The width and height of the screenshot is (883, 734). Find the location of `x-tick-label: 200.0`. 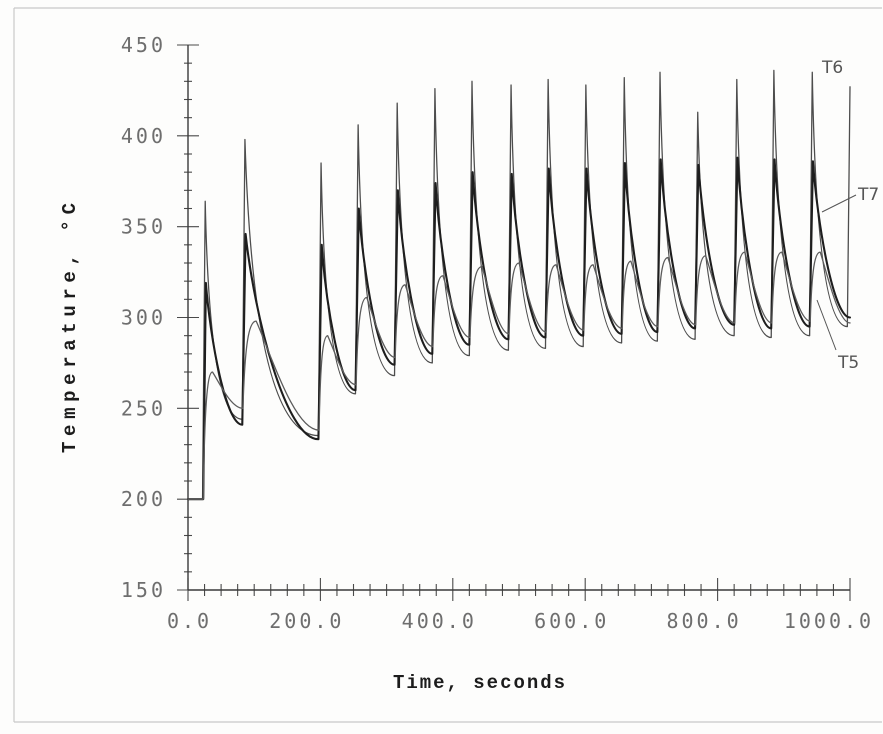

x-tick-label: 200.0 is located at coordinates (306, 621).